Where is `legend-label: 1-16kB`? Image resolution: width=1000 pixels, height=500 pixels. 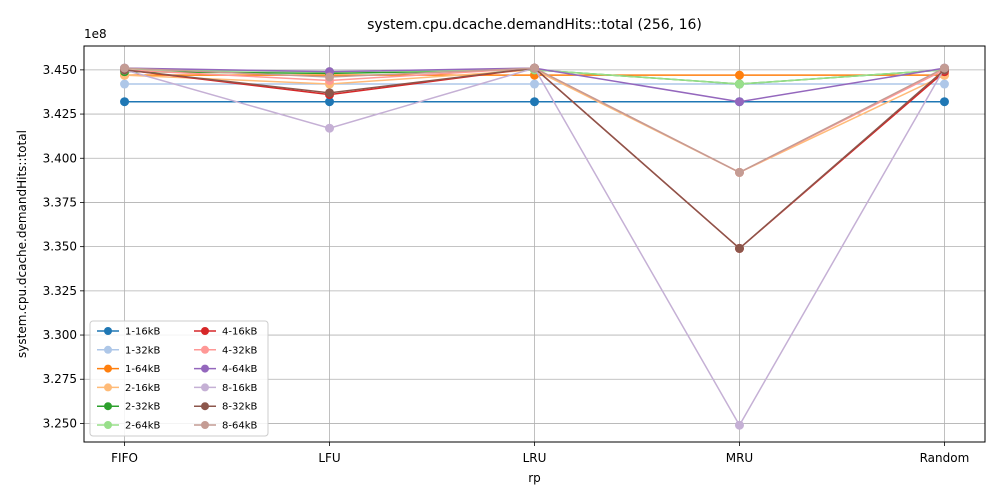 legend-label: 1-16kB is located at coordinates (142, 332).